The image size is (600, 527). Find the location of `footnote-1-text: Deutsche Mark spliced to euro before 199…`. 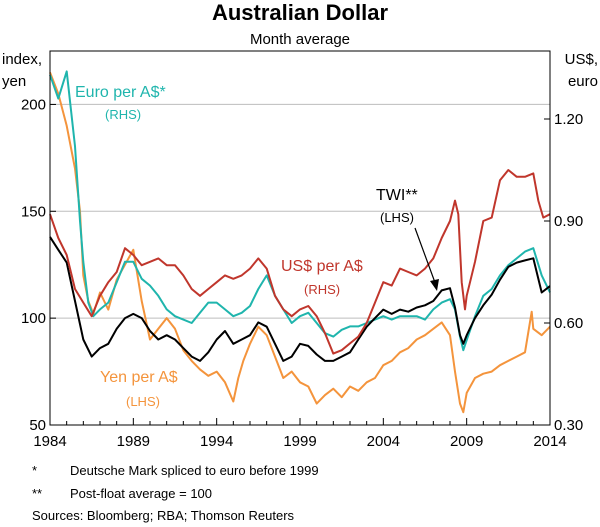

footnote-1-text: Deutsche Mark spliced to euro before 199… is located at coordinates (194, 470).